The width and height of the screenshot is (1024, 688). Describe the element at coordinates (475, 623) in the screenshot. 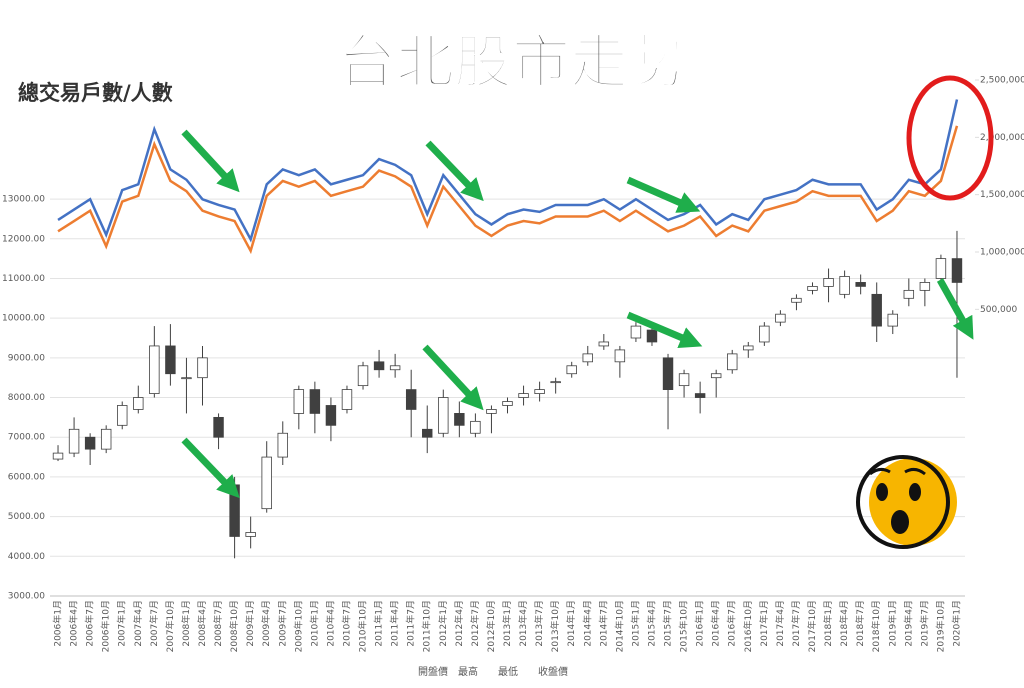

I see `x-tick-label: 2012年7月` at that location.